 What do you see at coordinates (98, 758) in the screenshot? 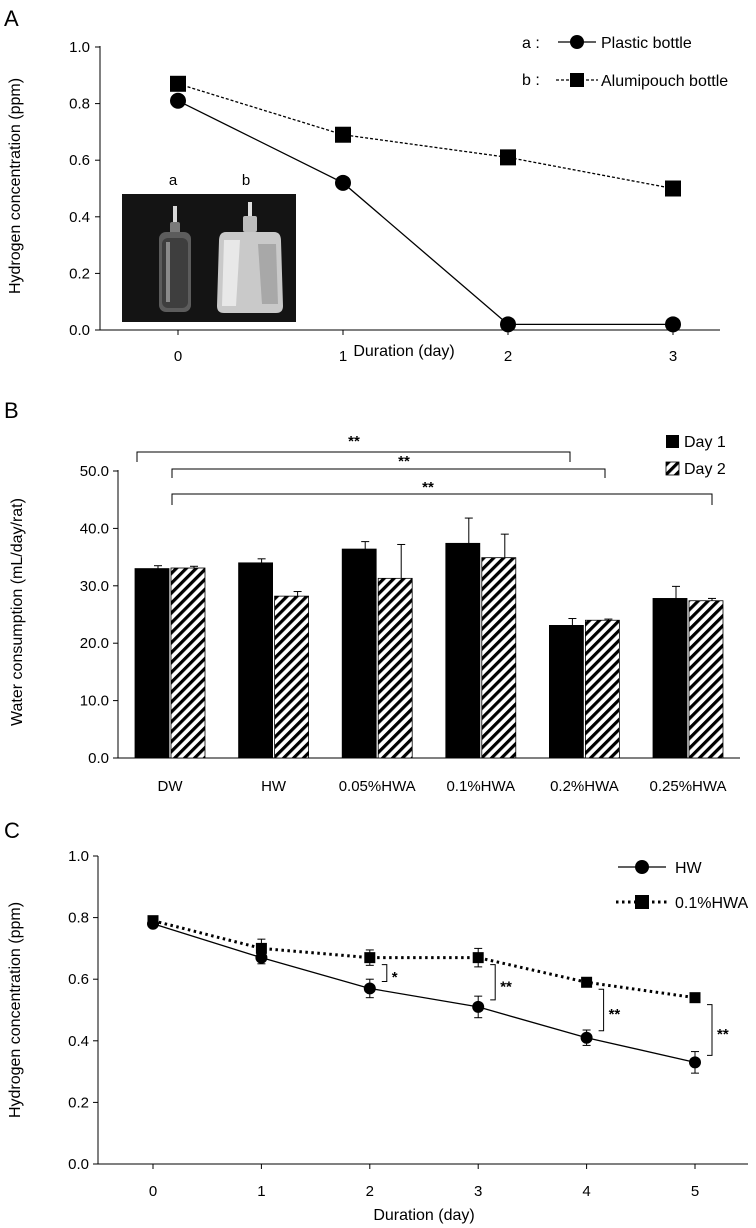
I see `chart-b-ytick-label: 0.0` at bounding box center [98, 758].